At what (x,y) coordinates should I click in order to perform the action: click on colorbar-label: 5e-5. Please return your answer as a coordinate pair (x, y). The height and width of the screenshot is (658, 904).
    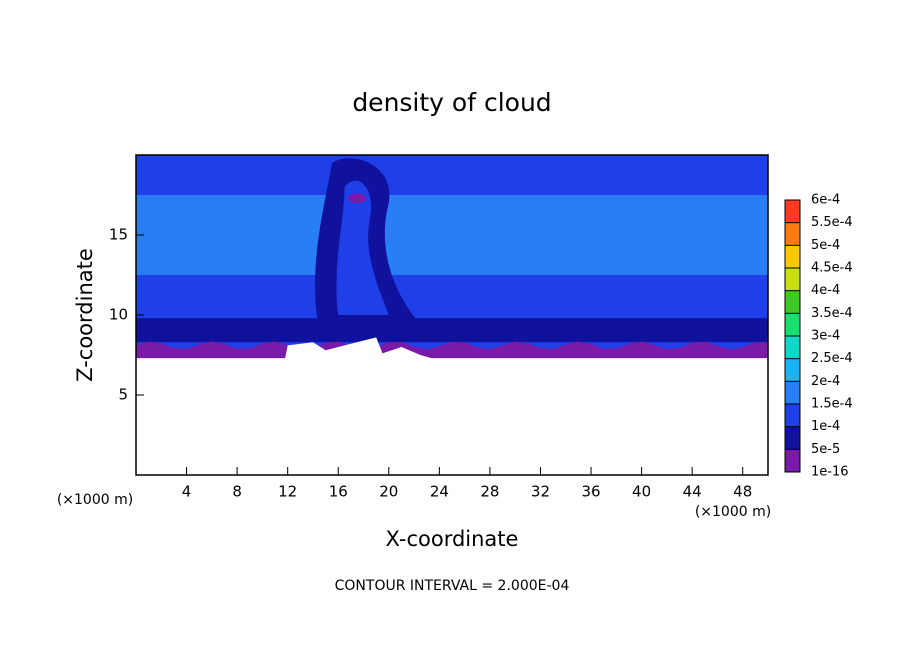
    Looking at the image, I should click on (825, 449).